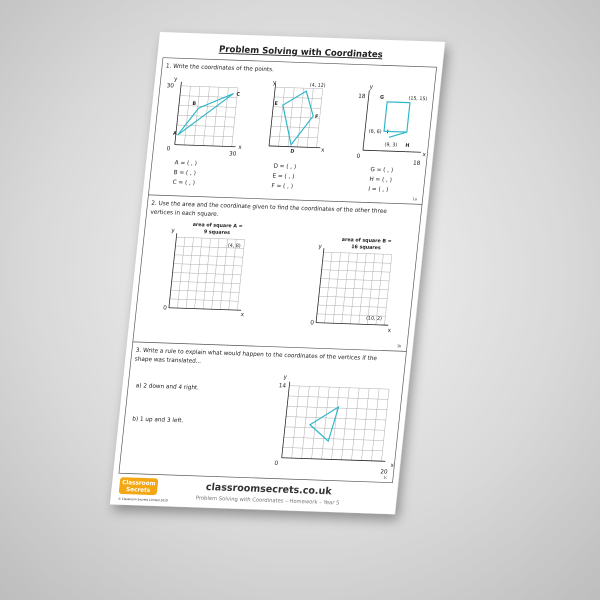  I want to click on logo: Secrets, so click(138, 490).